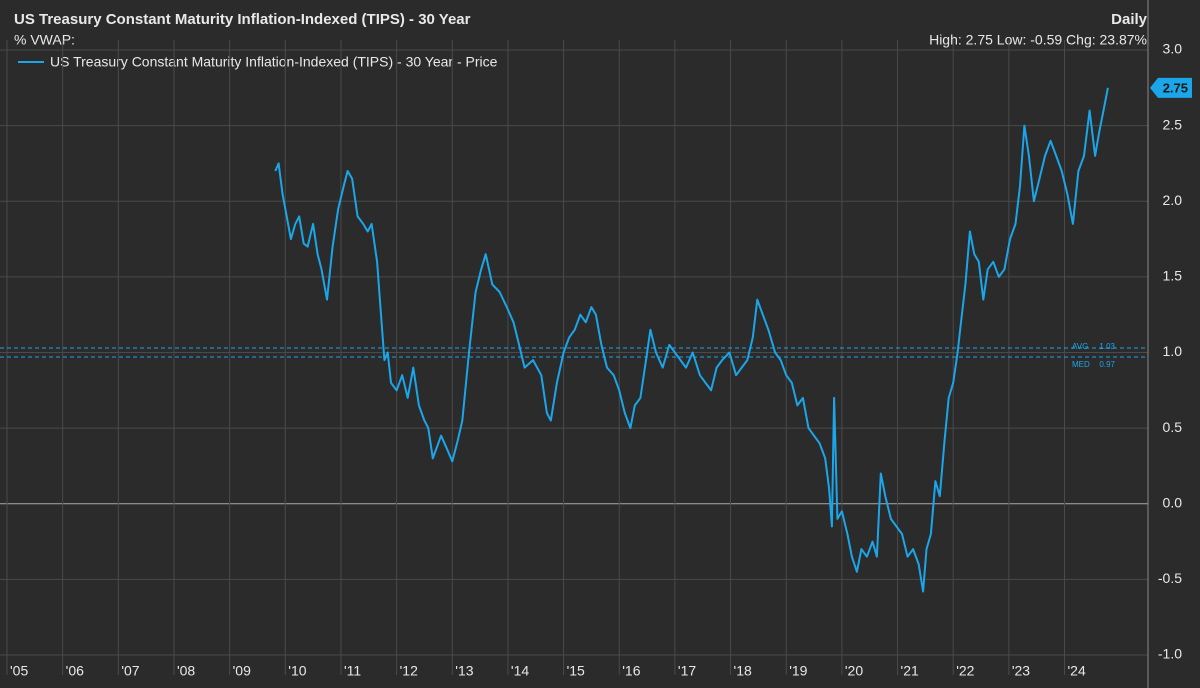 The image size is (1200, 688). I want to click on x-tick-label: '08, so click(186, 671).